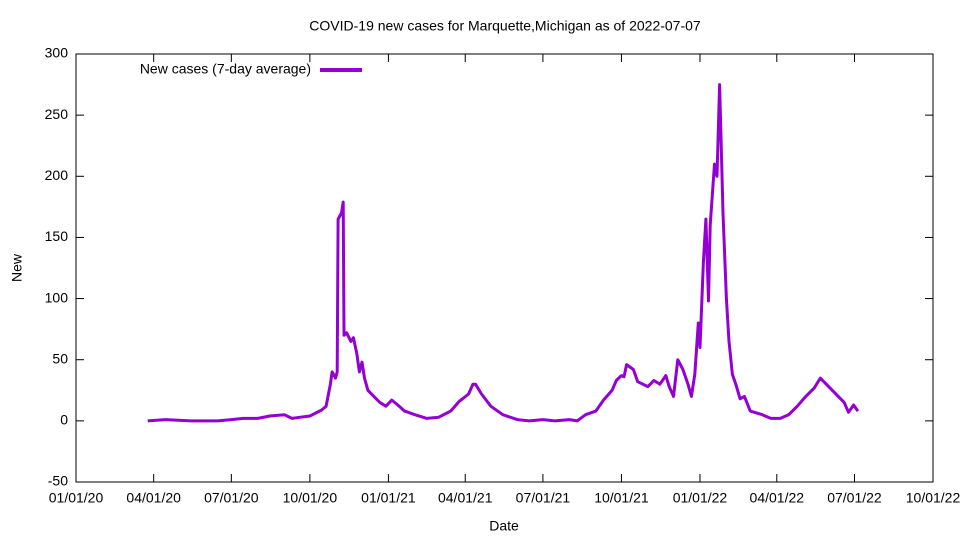  What do you see at coordinates (17, 267) in the screenshot?
I see `y-axis-label: New` at bounding box center [17, 267].